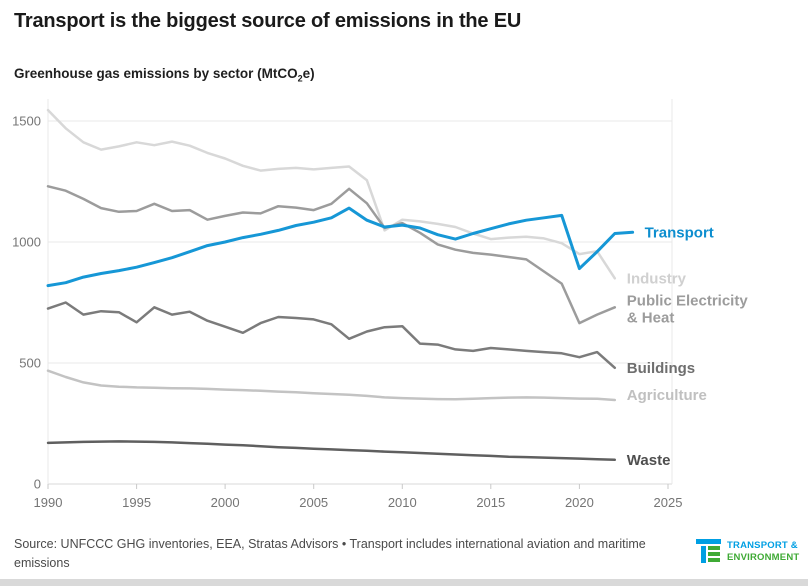 The height and width of the screenshot is (586, 808). What do you see at coordinates (37, 484) in the screenshot?
I see `y-tick-label: 0` at bounding box center [37, 484].